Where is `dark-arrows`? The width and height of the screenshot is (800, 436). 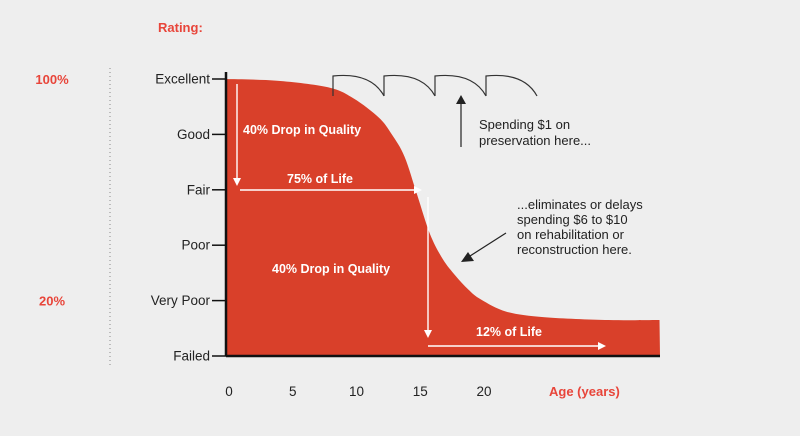
dark-arrows is located at coordinates (483, 180).